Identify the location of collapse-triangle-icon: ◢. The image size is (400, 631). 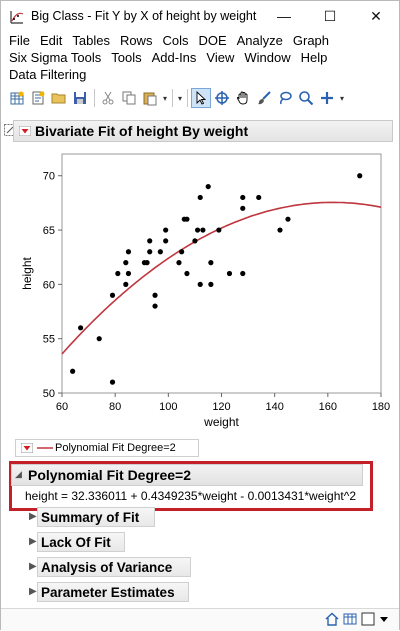
(18, 474).